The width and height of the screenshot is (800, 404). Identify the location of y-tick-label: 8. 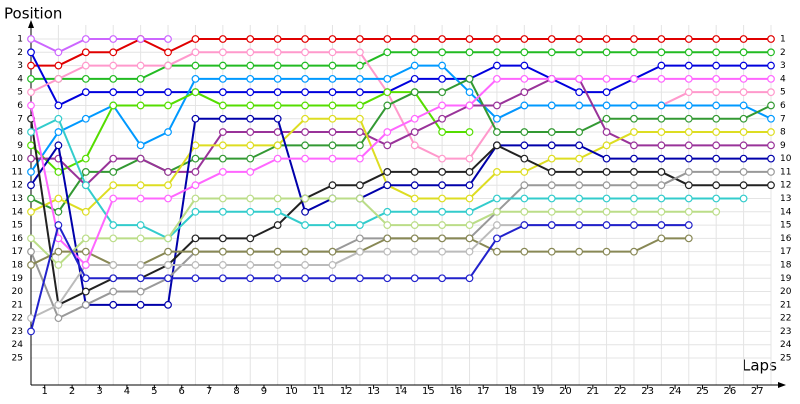
(20, 133).